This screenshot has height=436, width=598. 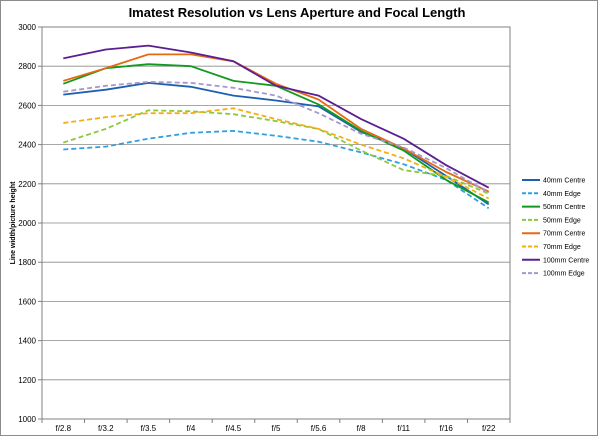 I want to click on legend-label: 70mm Edge, so click(x=562, y=247).